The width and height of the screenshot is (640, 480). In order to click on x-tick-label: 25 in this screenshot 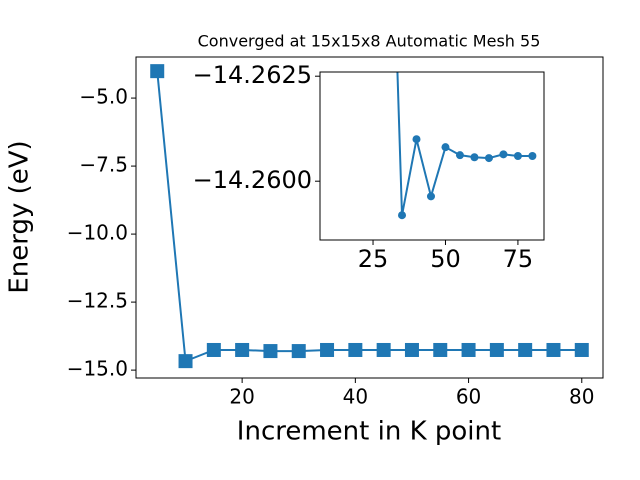, I will do `click(373, 259)`.